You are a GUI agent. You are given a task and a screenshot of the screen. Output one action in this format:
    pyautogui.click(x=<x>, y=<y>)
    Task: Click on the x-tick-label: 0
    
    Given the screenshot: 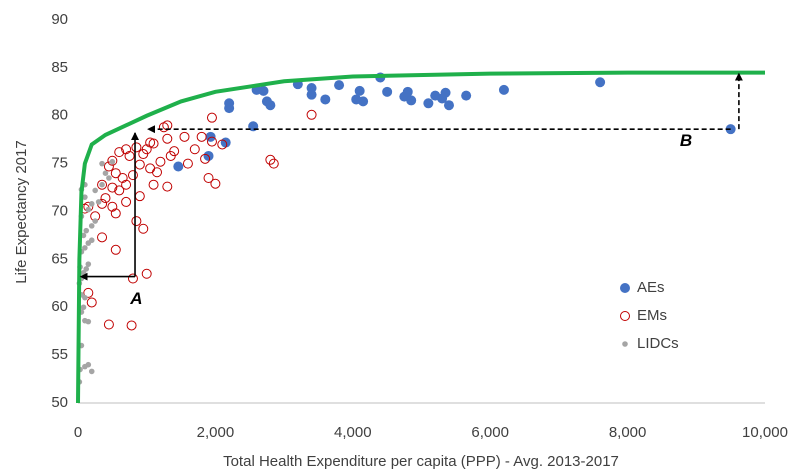 What is the action you would take?
    pyautogui.click(x=78, y=432)
    